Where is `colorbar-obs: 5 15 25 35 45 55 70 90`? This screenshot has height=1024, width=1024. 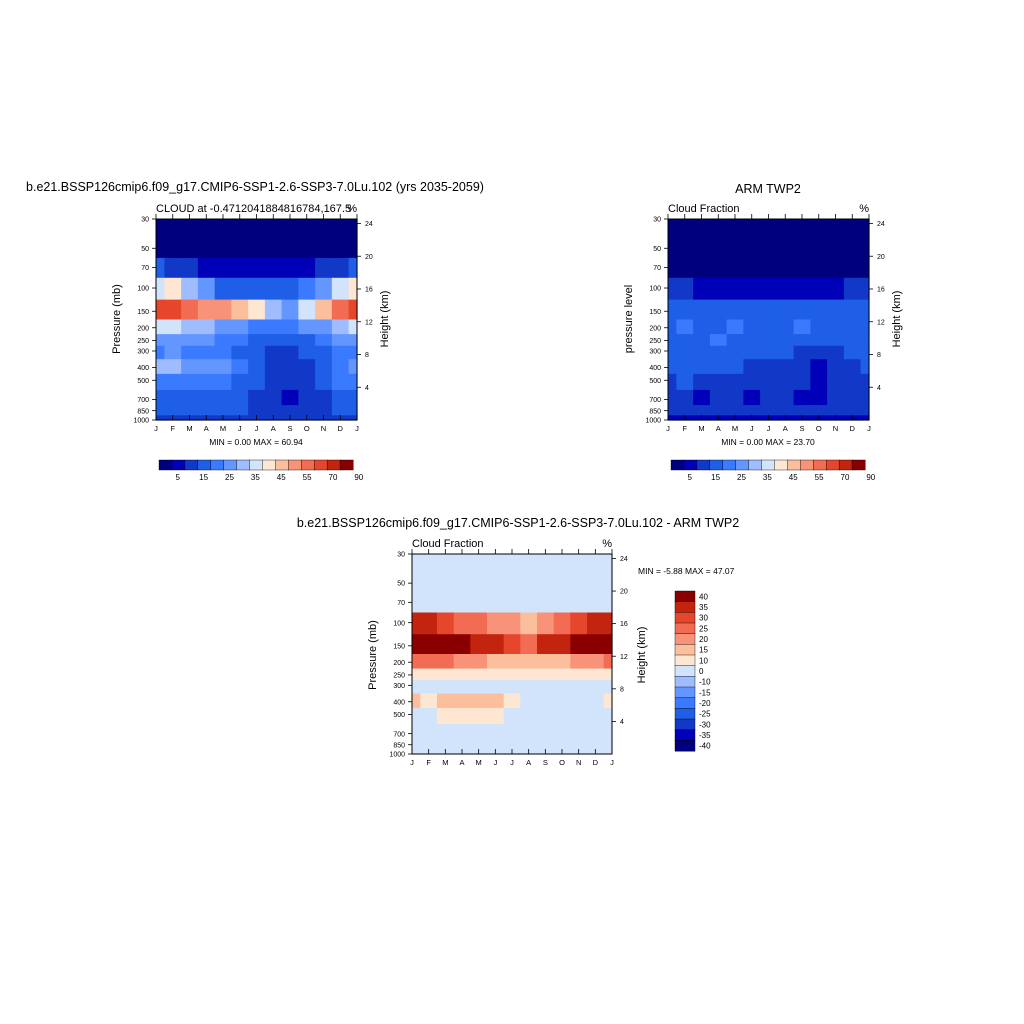
colorbar-obs: 5 15 25 35 45 55 70 90 is located at coordinates (773, 470).